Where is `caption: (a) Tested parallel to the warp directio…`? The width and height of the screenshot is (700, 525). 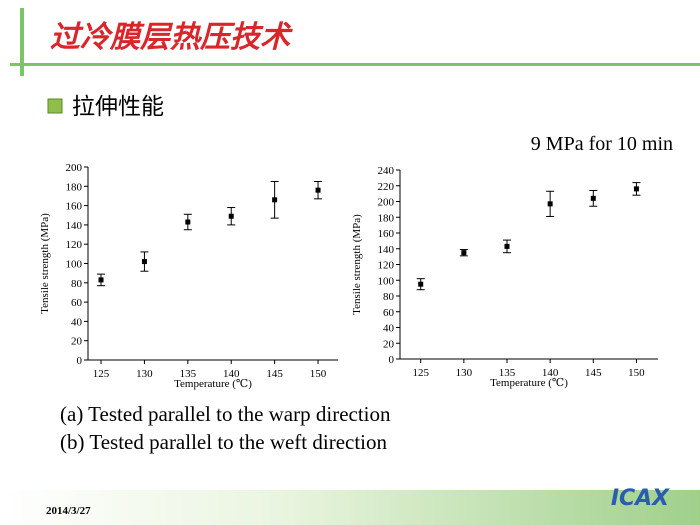 caption: (a) Tested parallel to the warp directio… is located at coordinates (225, 414).